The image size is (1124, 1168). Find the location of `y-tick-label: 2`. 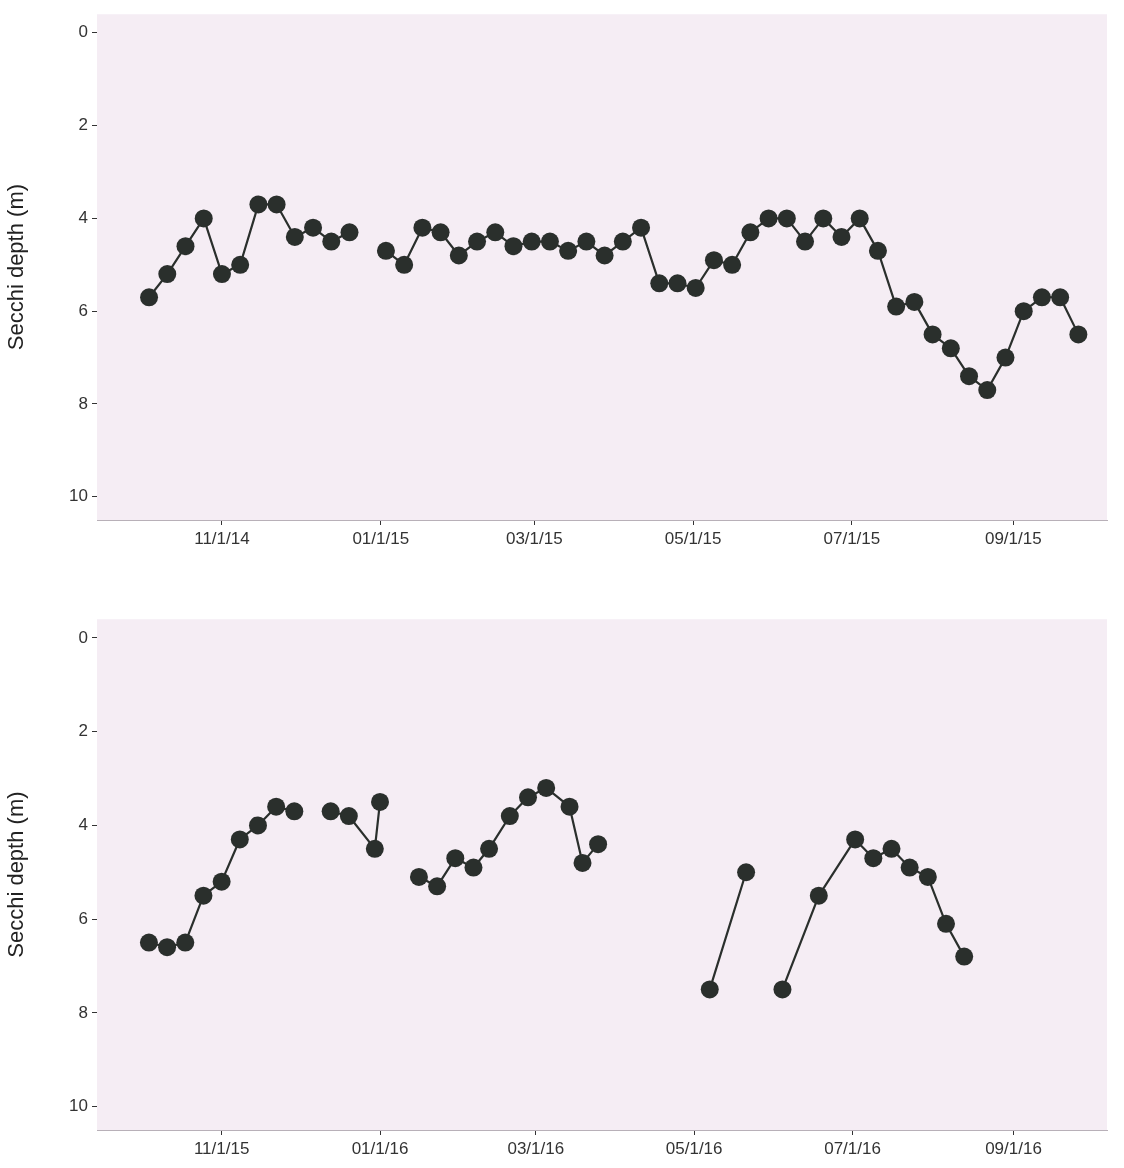

y-tick-label: 2 is located at coordinates (83, 731).